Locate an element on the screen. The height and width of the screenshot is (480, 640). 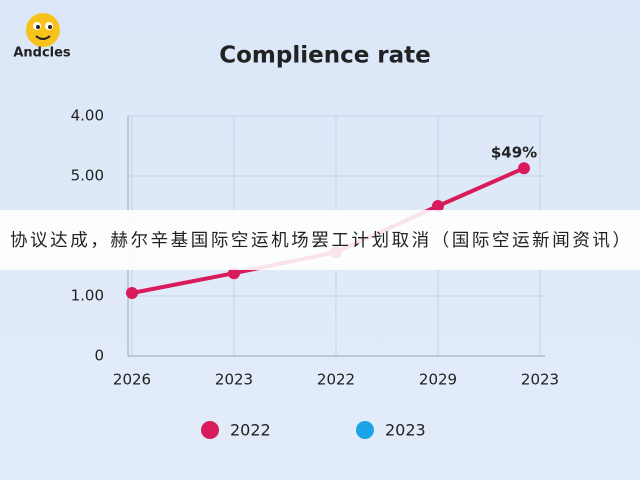
x-tick-label: 2029 is located at coordinates (438, 380).